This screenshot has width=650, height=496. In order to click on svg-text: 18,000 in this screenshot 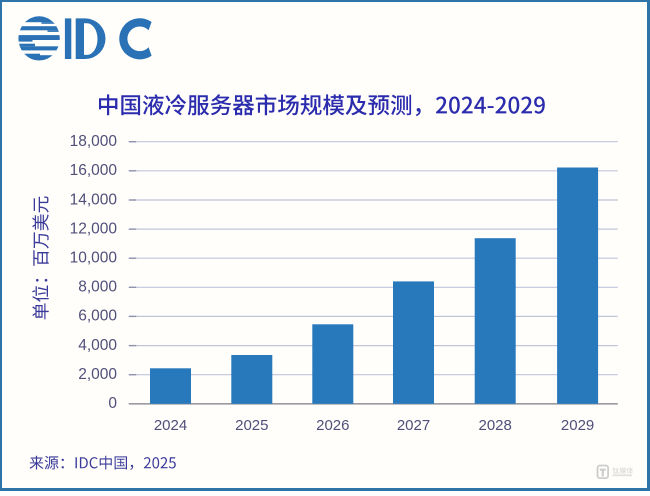, I will do `click(94, 141)`.